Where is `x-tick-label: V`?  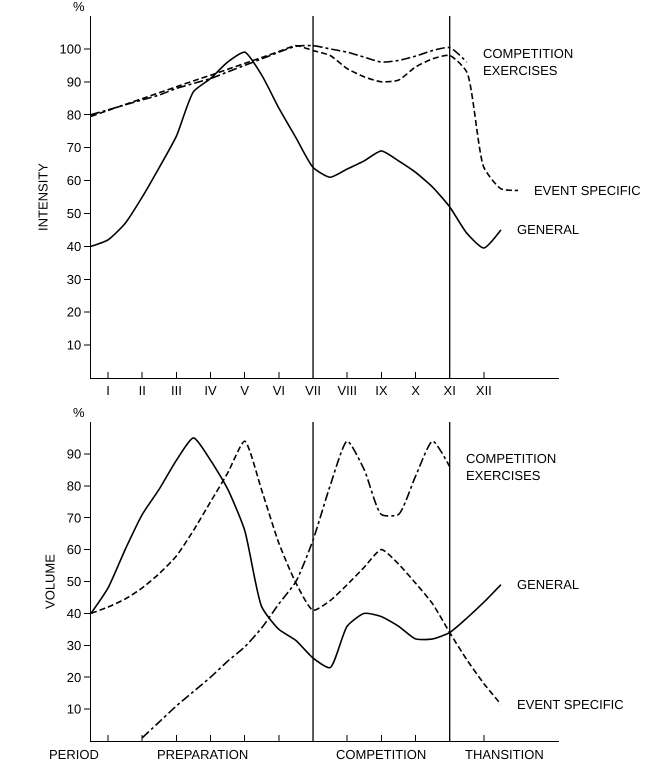 x-tick-label: V is located at coordinates (245, 390).